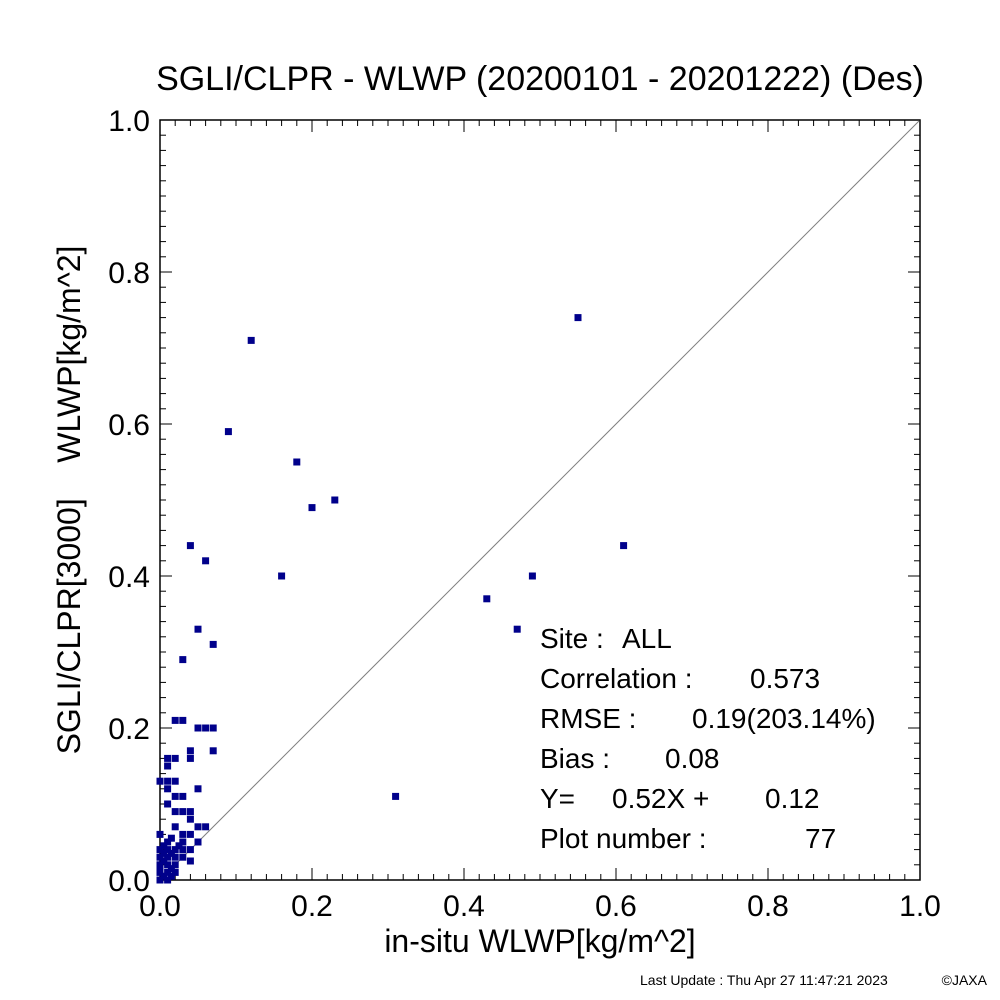  I want to click on stat-label: Bias :, so click(575, 758).